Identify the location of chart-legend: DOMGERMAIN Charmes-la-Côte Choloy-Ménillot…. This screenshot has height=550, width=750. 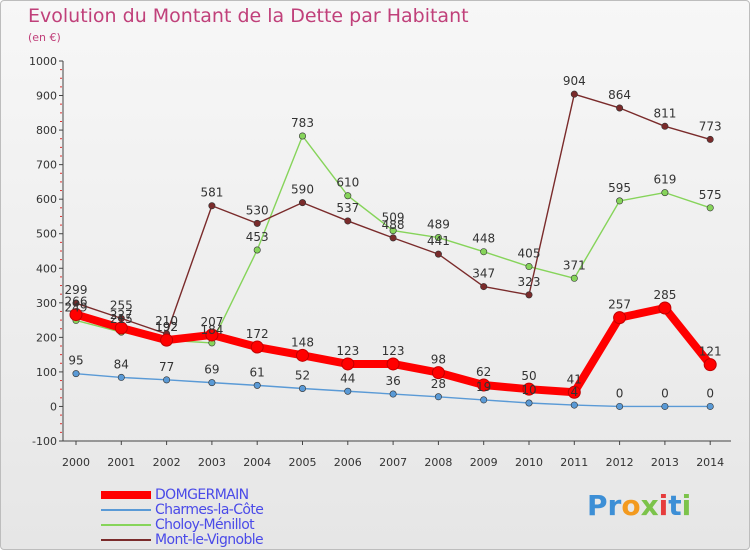
(182, 517).